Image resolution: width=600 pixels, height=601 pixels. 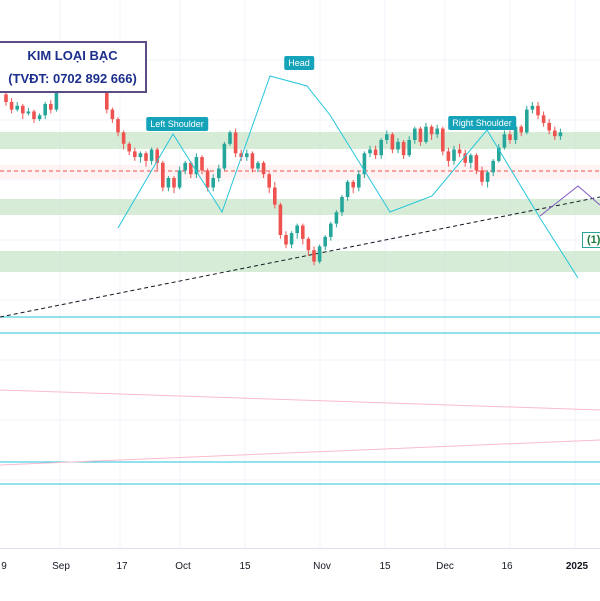 What do you see at coordinates (577, 566) in the screenshot?
I see `x-tick-label: 2025` at bounding box center [577, 566].